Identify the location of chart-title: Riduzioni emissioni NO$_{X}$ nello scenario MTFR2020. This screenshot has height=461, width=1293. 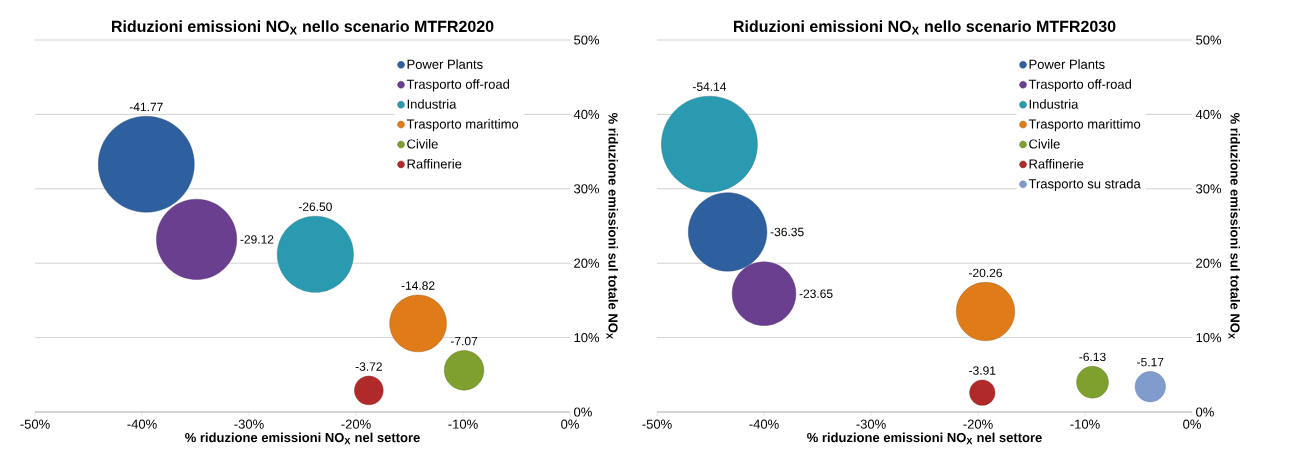
(302, 27).